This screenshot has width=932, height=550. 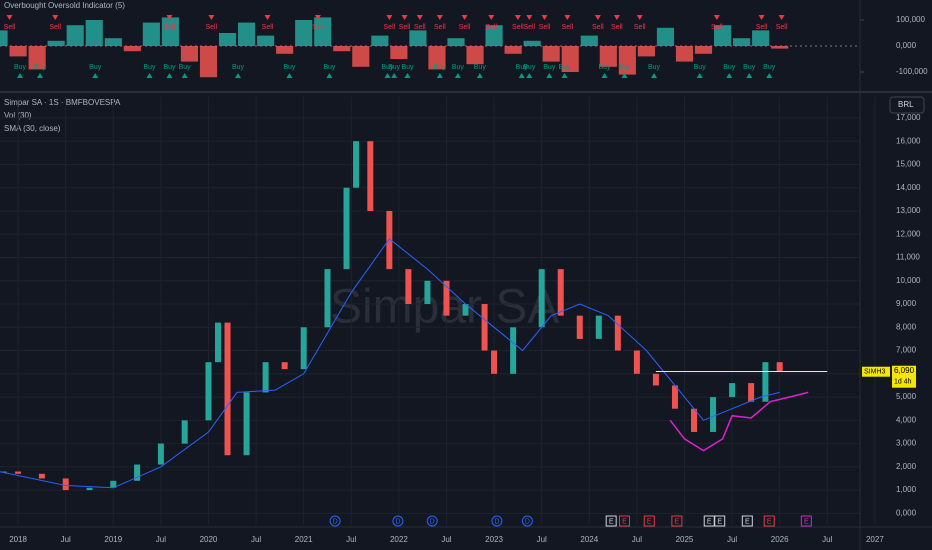 What do you see at coordinates (908, 140) in the screenshot?
I see `y-tick-label: 16,000` at bounding box center [908, 140].